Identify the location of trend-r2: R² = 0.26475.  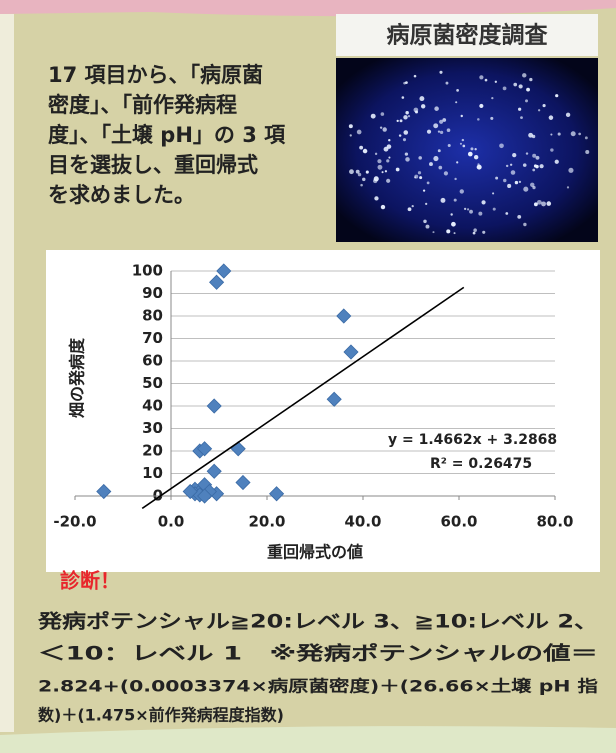
(481, 464).